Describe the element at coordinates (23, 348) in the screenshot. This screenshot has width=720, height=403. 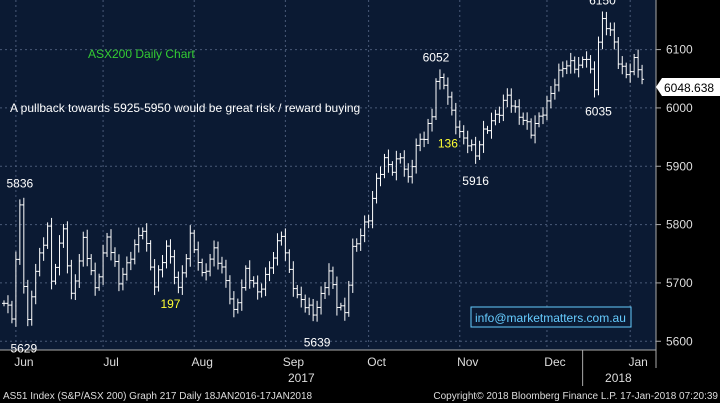
I see `price-label: 5629` at that location.